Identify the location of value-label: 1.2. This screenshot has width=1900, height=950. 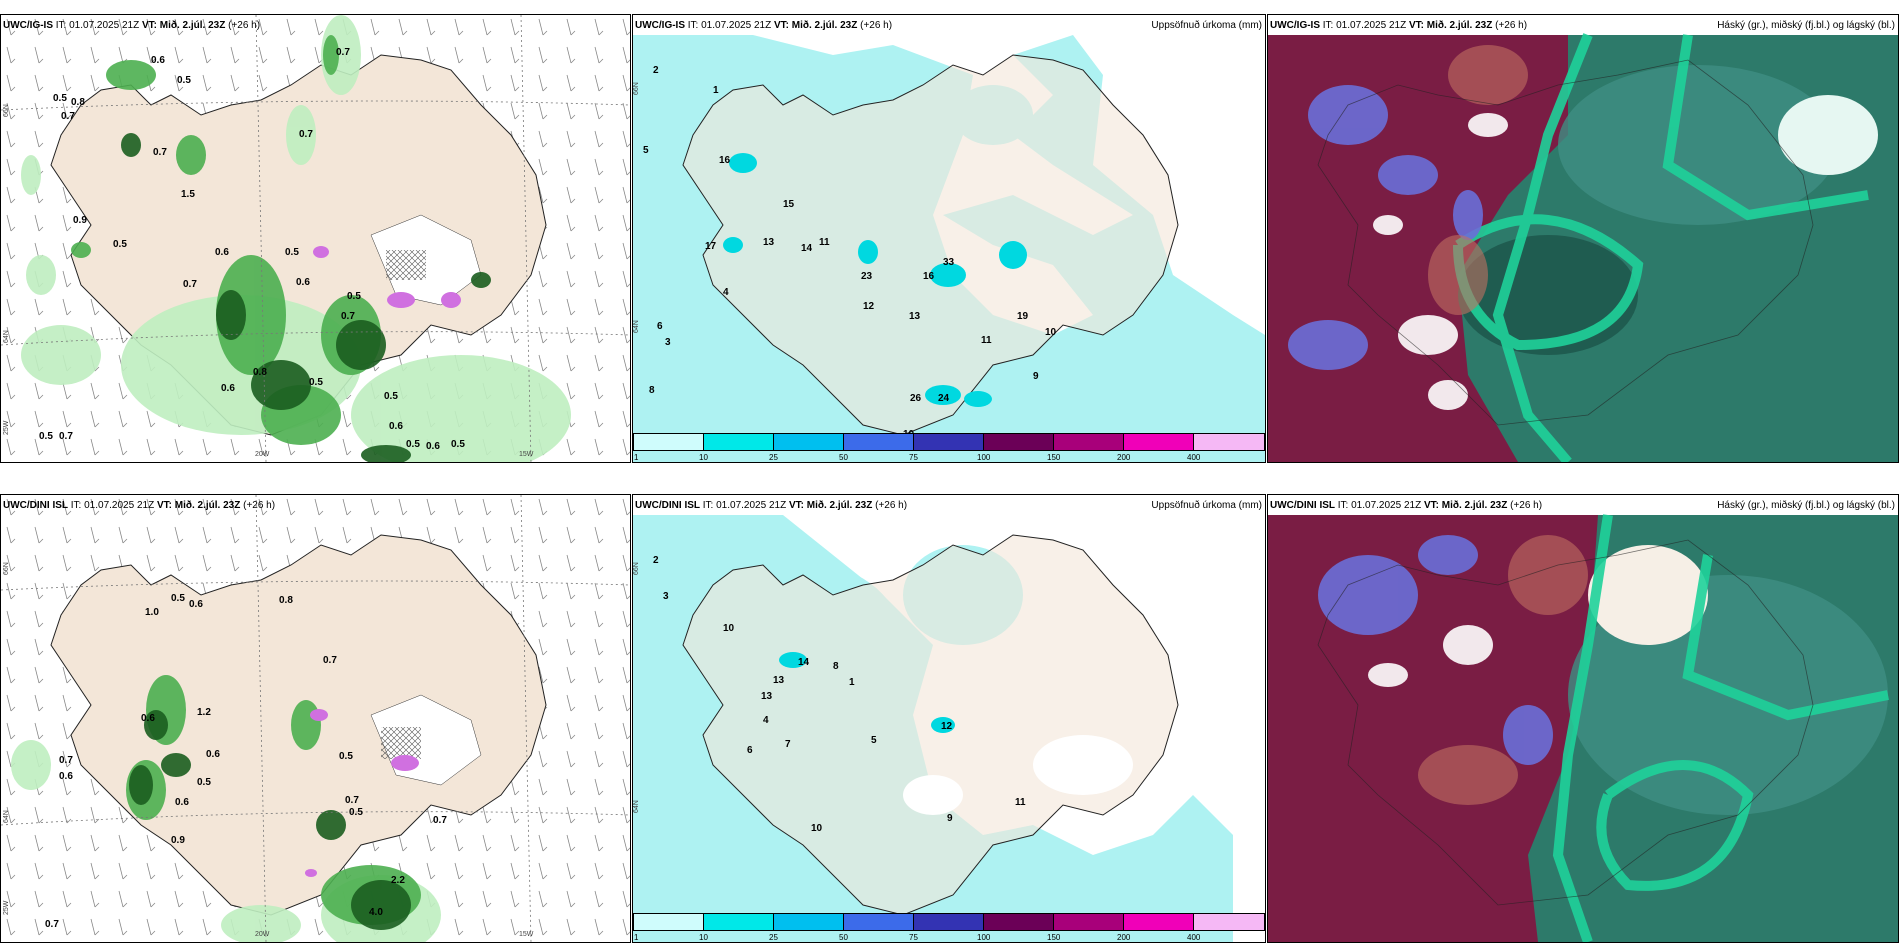
(204, 712).